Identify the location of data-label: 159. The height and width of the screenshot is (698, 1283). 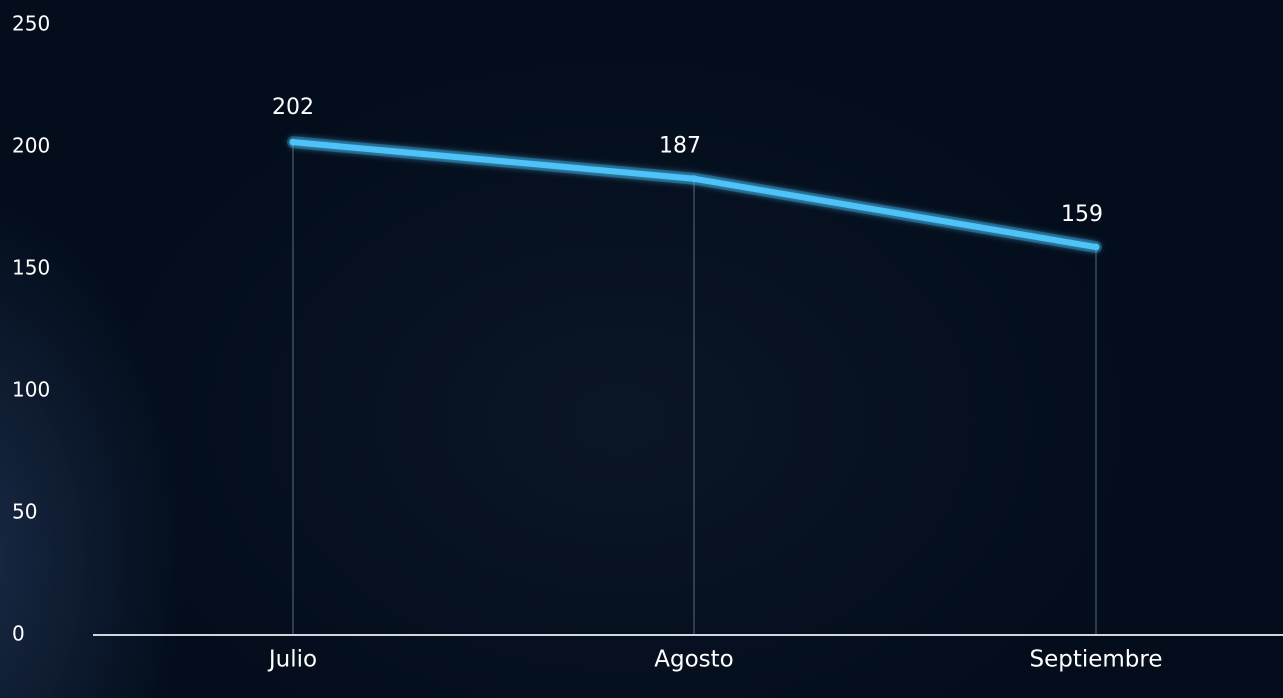
(1082, 214).